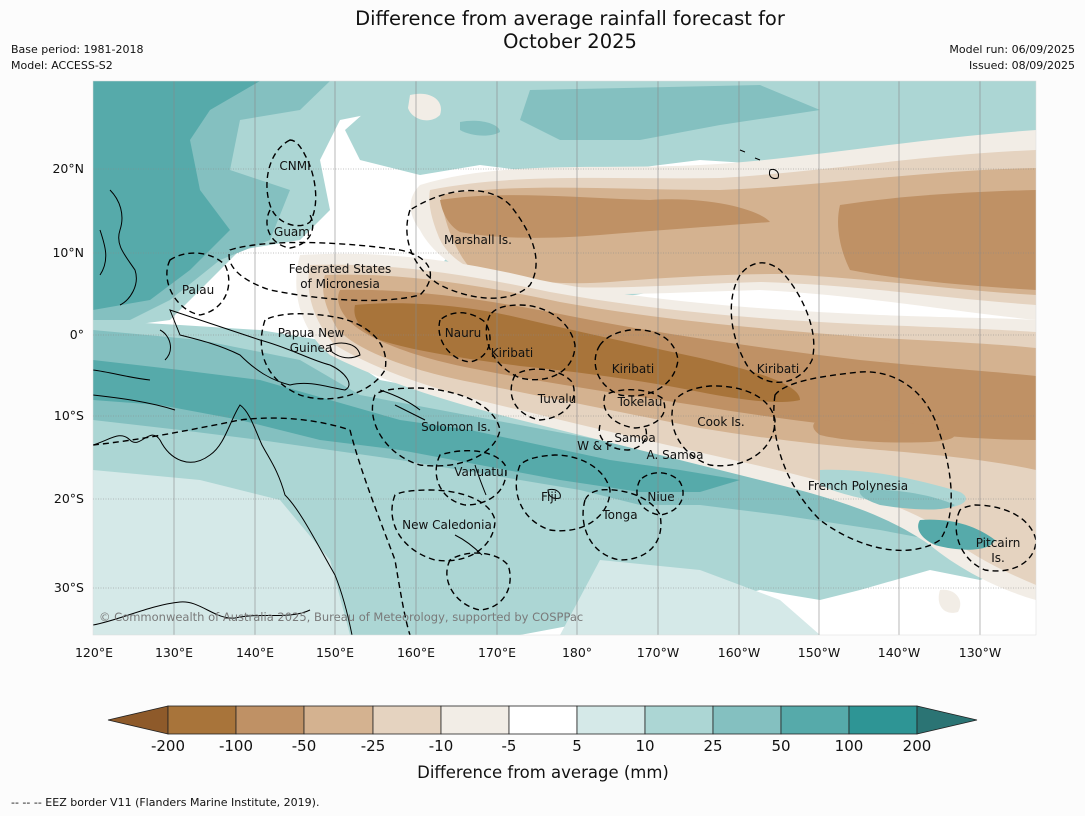 This screenshot has width=1085, height=816. What do you see at coordinates (644, 746) in the screenshot?
I see `colorbar-tick: 10` at bounding box center [644, 746].